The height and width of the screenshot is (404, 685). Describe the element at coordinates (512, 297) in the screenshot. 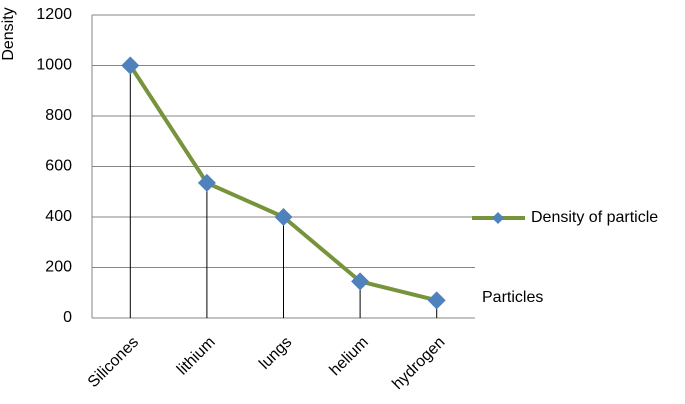

I see `x-axis-label: Particles` at that location.